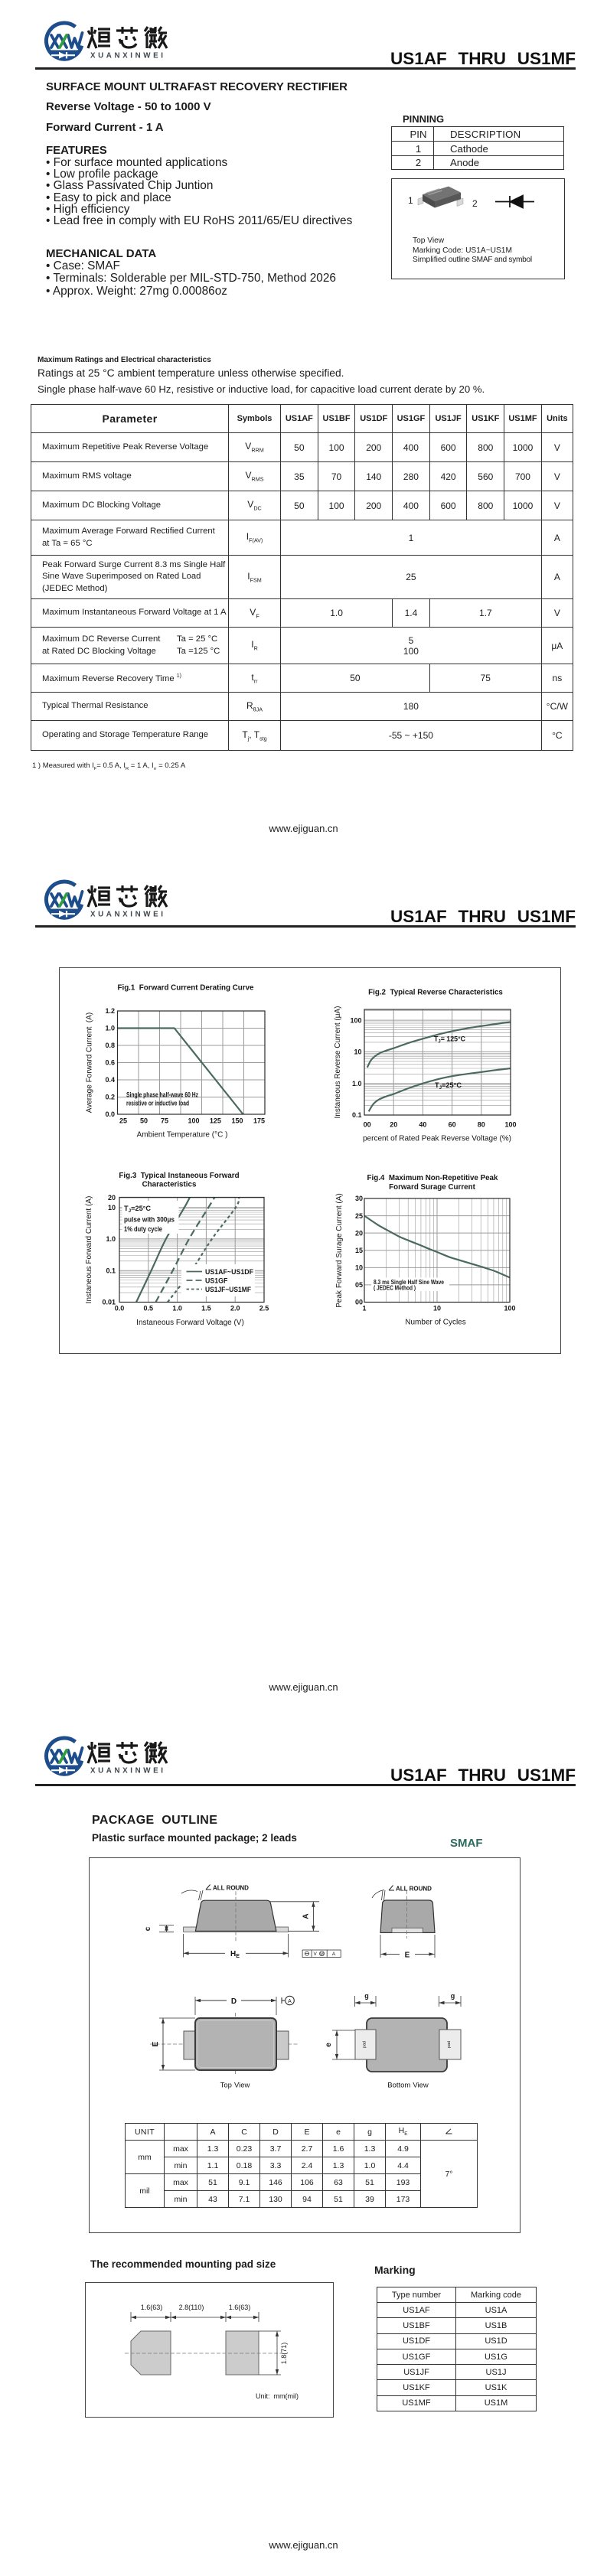  What do you see at coordinates (278, 2396) in the screenshot?
I see `svg-text: Unit: mm(mil)` at bounding box center [278, 2396].